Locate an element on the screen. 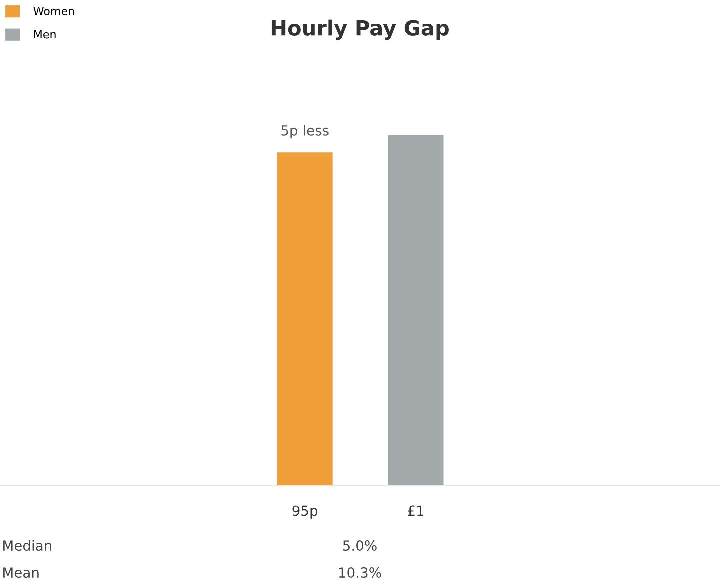 Image resolution: width=720 pixels, height=585 pixels. x-tick-label: 95p is located at coordinates (305, 512).